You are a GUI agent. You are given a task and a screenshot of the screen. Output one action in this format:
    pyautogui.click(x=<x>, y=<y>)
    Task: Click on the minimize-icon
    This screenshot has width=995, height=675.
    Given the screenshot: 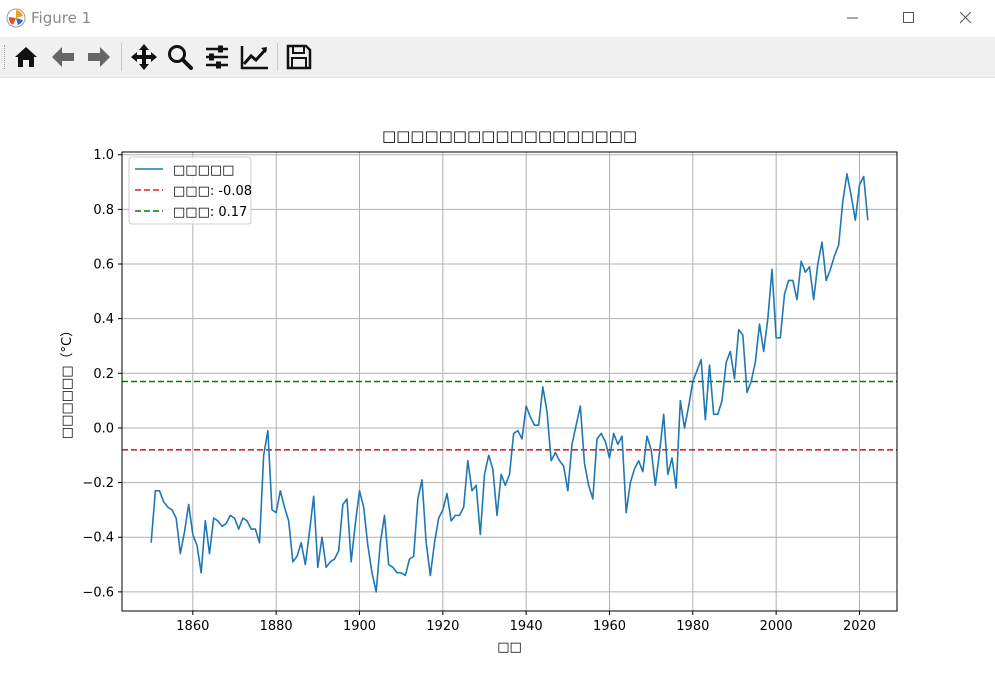 What is the action you would take?
    pyautogui.click(x=852, y=18)
    